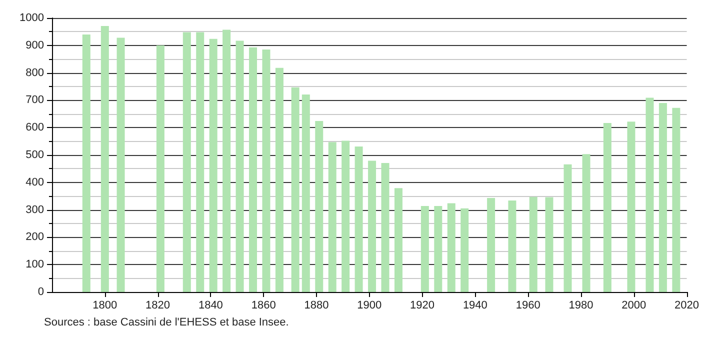 The image size is (710, 340). I want to click on x-tick-label: 1800, so click(105, 306).